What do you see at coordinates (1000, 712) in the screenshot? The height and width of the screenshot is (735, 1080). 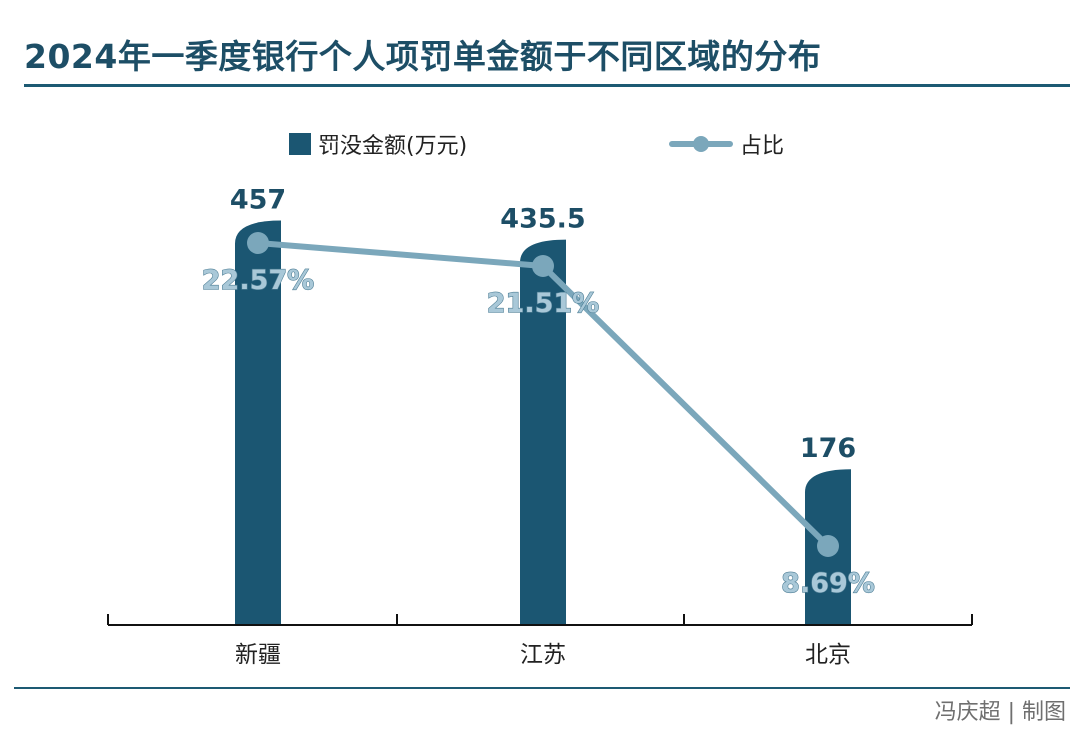 I see `credit-text: 冯庆超 | 制图` at bounding box center [1000, 712].